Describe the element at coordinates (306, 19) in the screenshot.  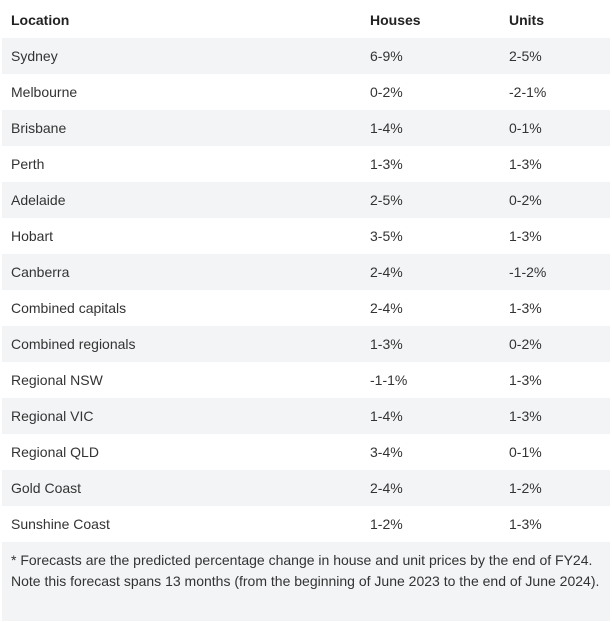
I see `table-header-row: Location Houses Units` at that location.